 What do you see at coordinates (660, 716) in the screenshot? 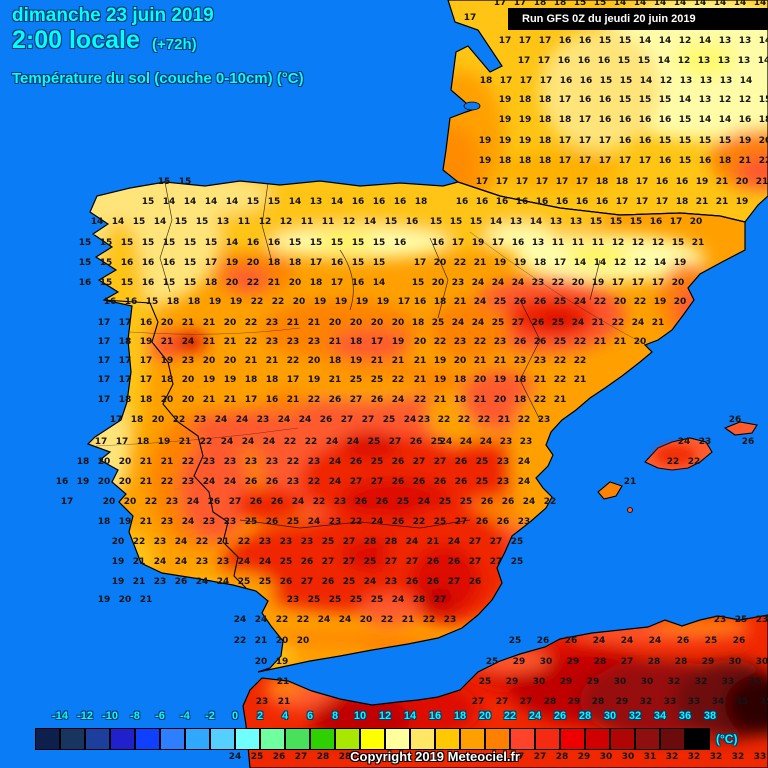
I see `colorbar-label: 34` at bounding box center [660, 716].